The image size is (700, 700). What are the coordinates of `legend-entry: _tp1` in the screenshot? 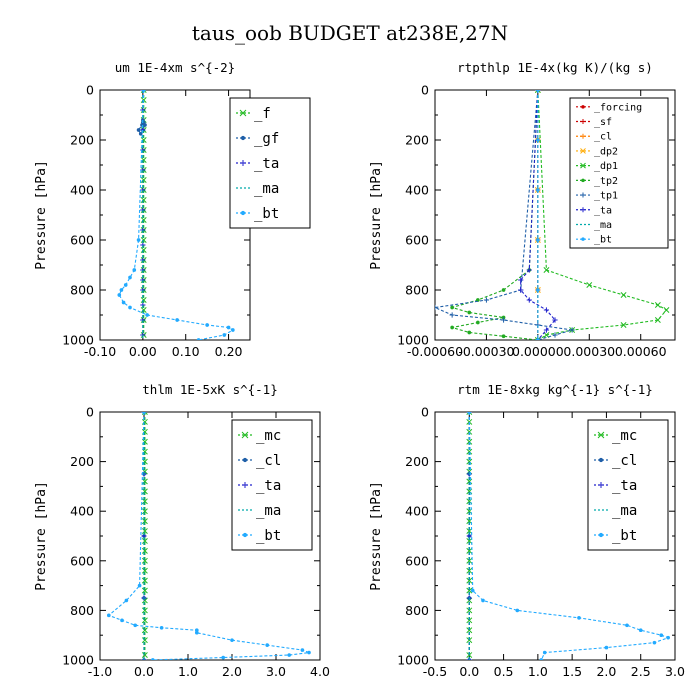 It's located at (597, 196).